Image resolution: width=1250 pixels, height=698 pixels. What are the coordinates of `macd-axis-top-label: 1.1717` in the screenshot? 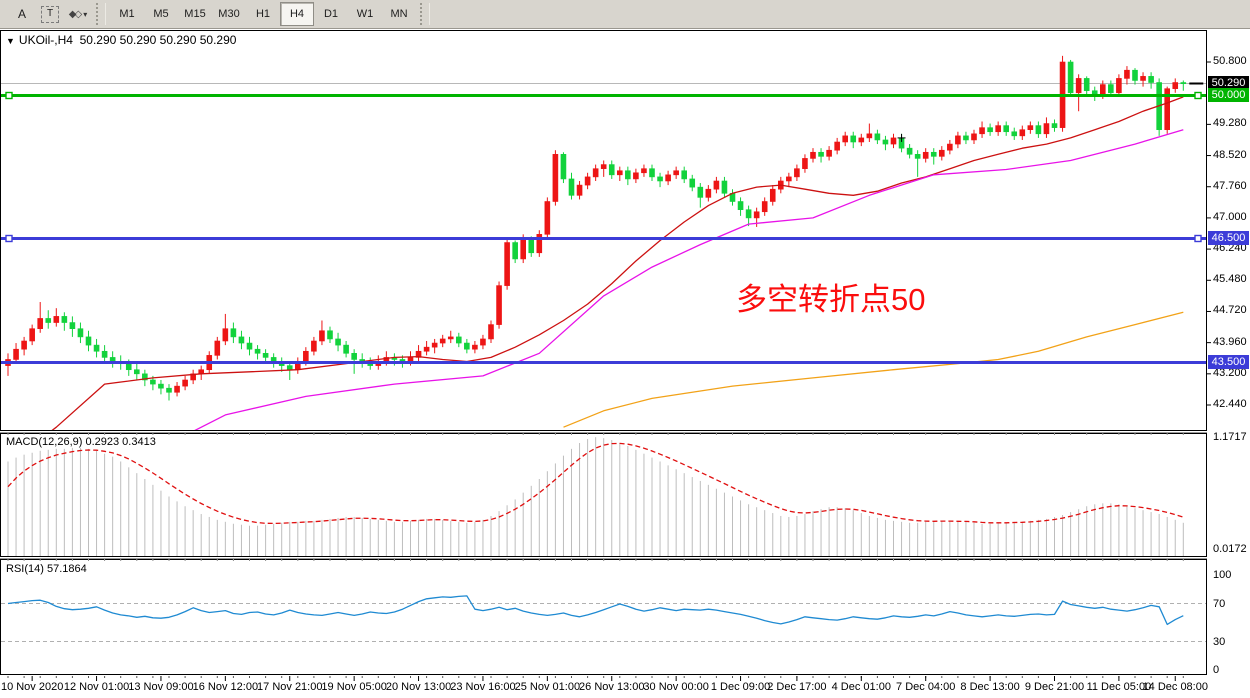 It's located at (1230, 436).